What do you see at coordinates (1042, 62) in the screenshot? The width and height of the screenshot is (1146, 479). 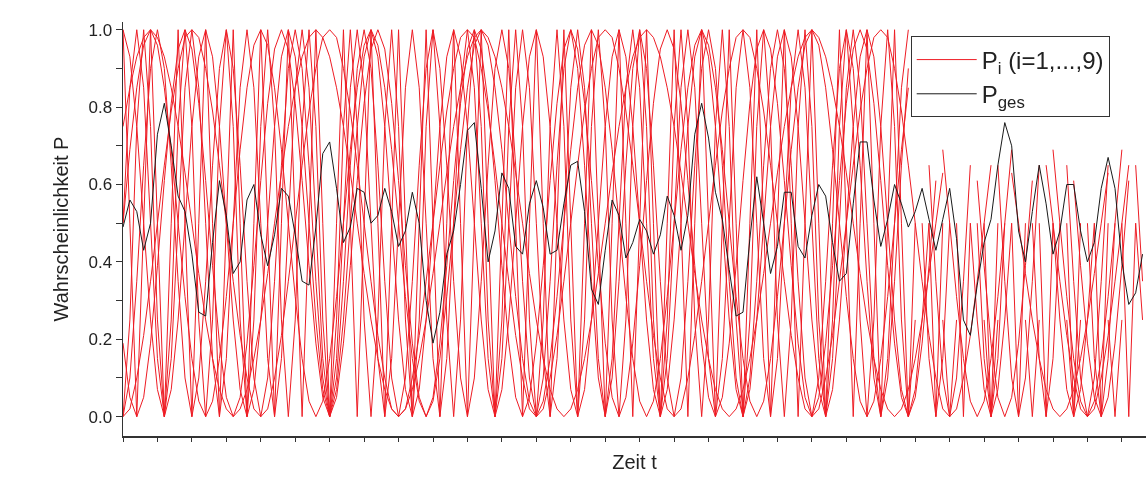 I see `legend-label: P$_{i}$ (i=1,...,9)` at bounding box center [1042, 62].